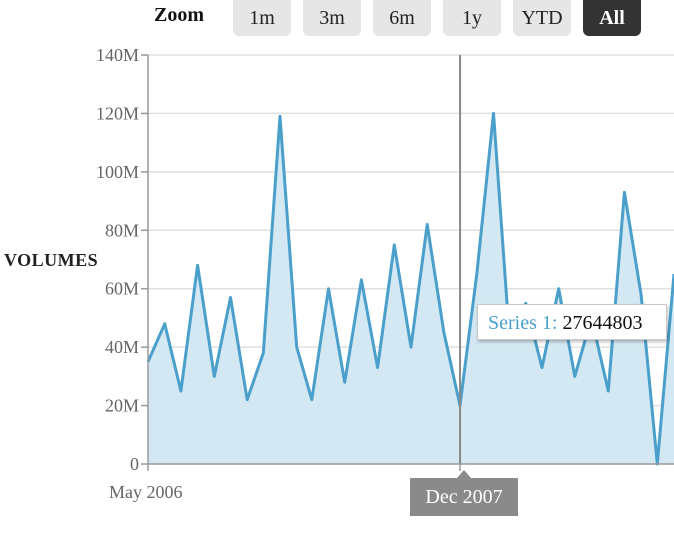 This screenshot has height=538, width=674. What do you see at coordinates (134, 464) in the screenshot?
I see `y-tick-label: 0` at bounding box center [134, 464].